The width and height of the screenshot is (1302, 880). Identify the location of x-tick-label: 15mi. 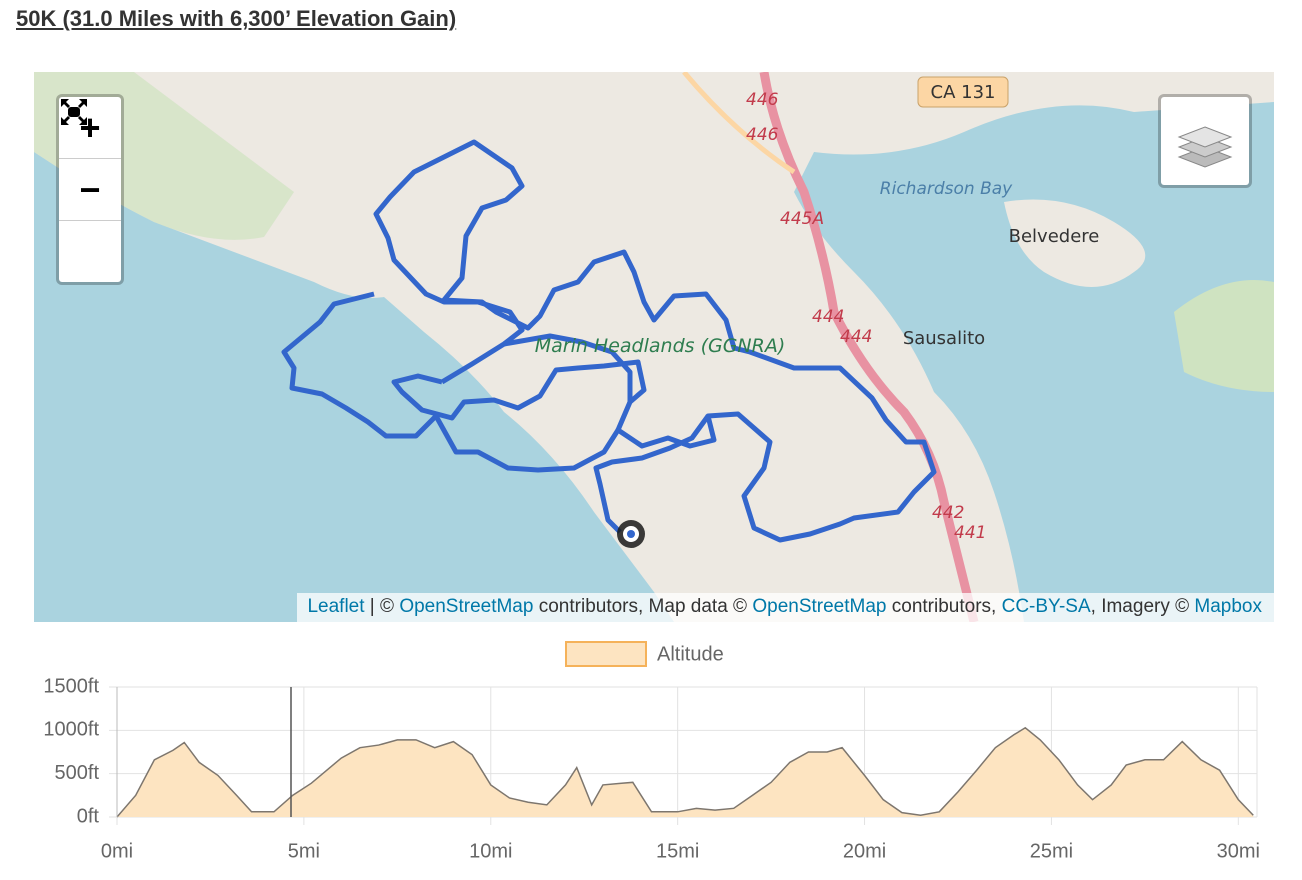
(677, 851).